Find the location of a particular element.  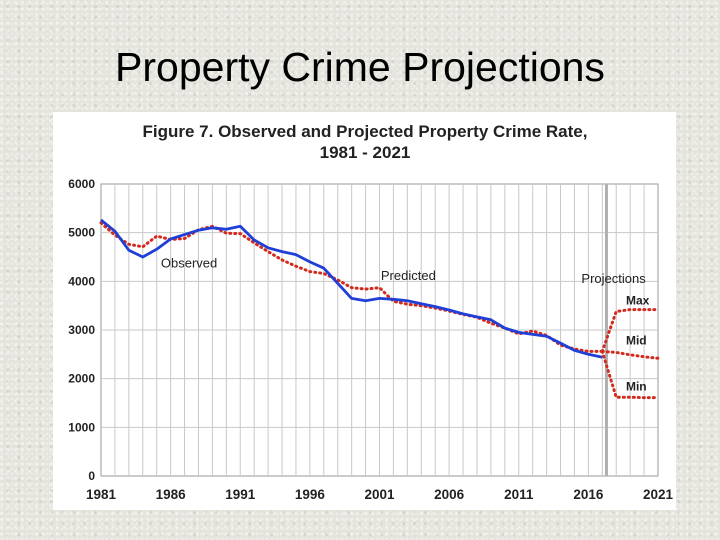

x-tick-label: 1986 is located at coordinates (171, 494).